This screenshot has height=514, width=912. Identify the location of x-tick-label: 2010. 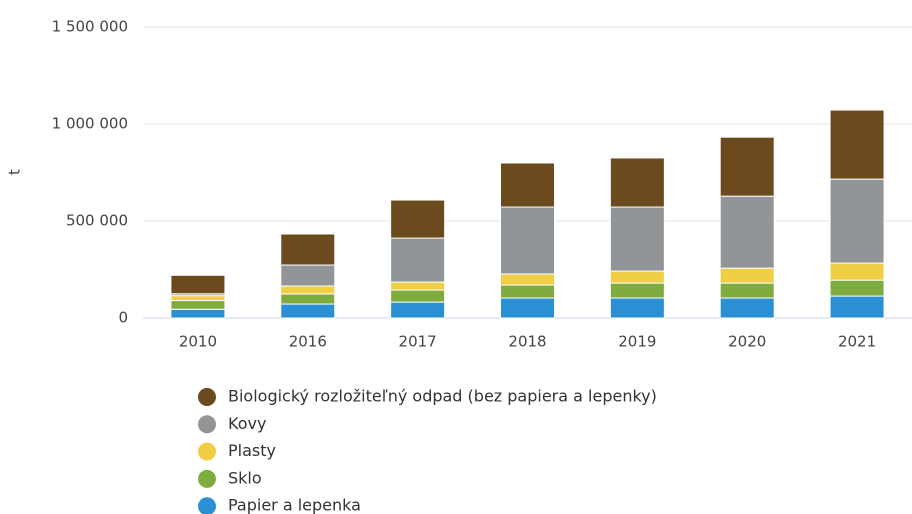
(198, 342).